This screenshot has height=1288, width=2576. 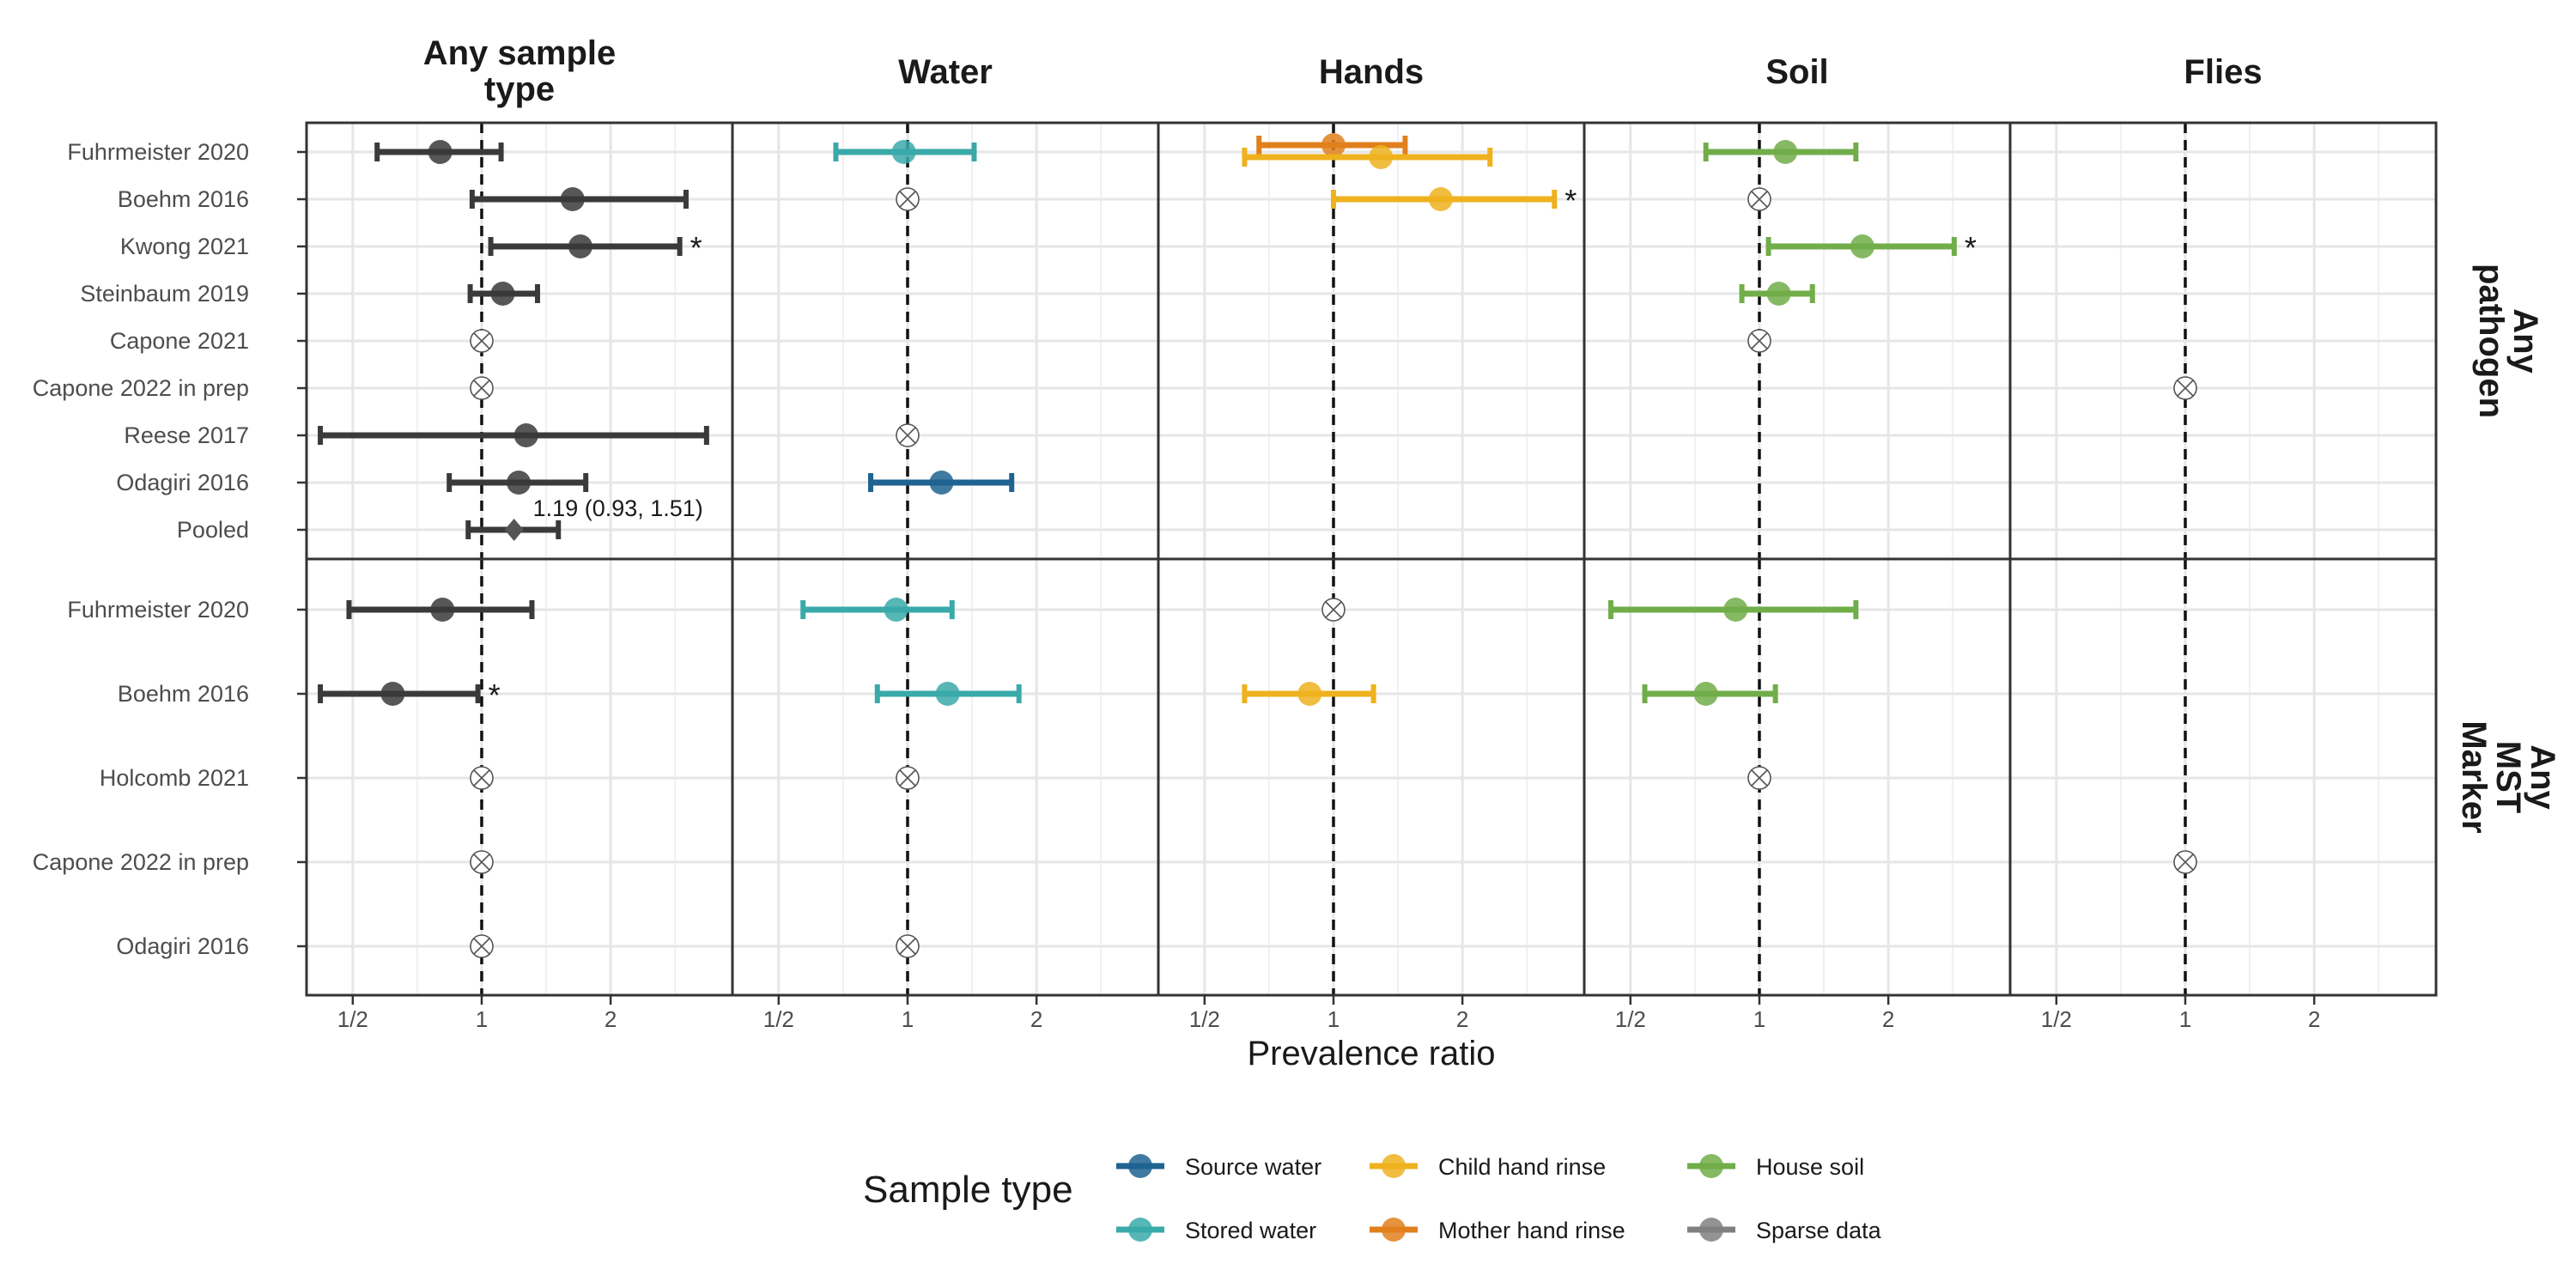 I want to click on legend-label: Source water, so click(x=1253, y=1167).